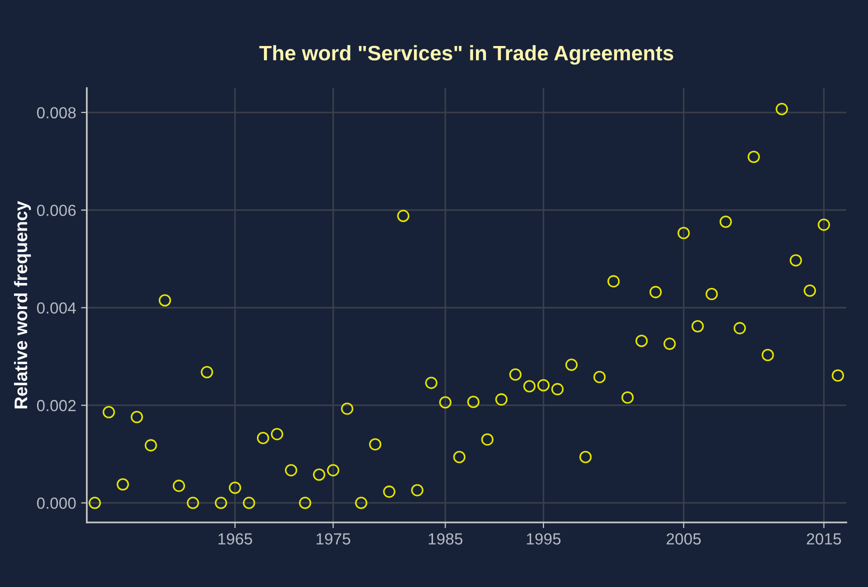  What do you see at coordinates (56, 406) in the screenshot?
I see `y-tick-label: 0.002` at bounding box center [56, 406].